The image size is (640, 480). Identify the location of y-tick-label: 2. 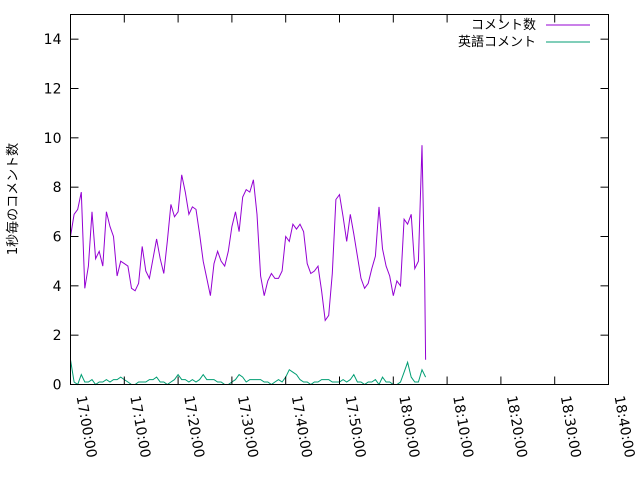
(57, 336).